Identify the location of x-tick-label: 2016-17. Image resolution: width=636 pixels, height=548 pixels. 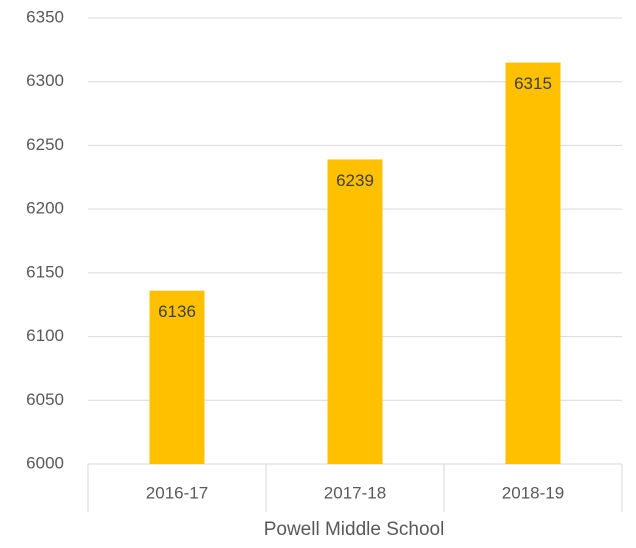
(177, 492).